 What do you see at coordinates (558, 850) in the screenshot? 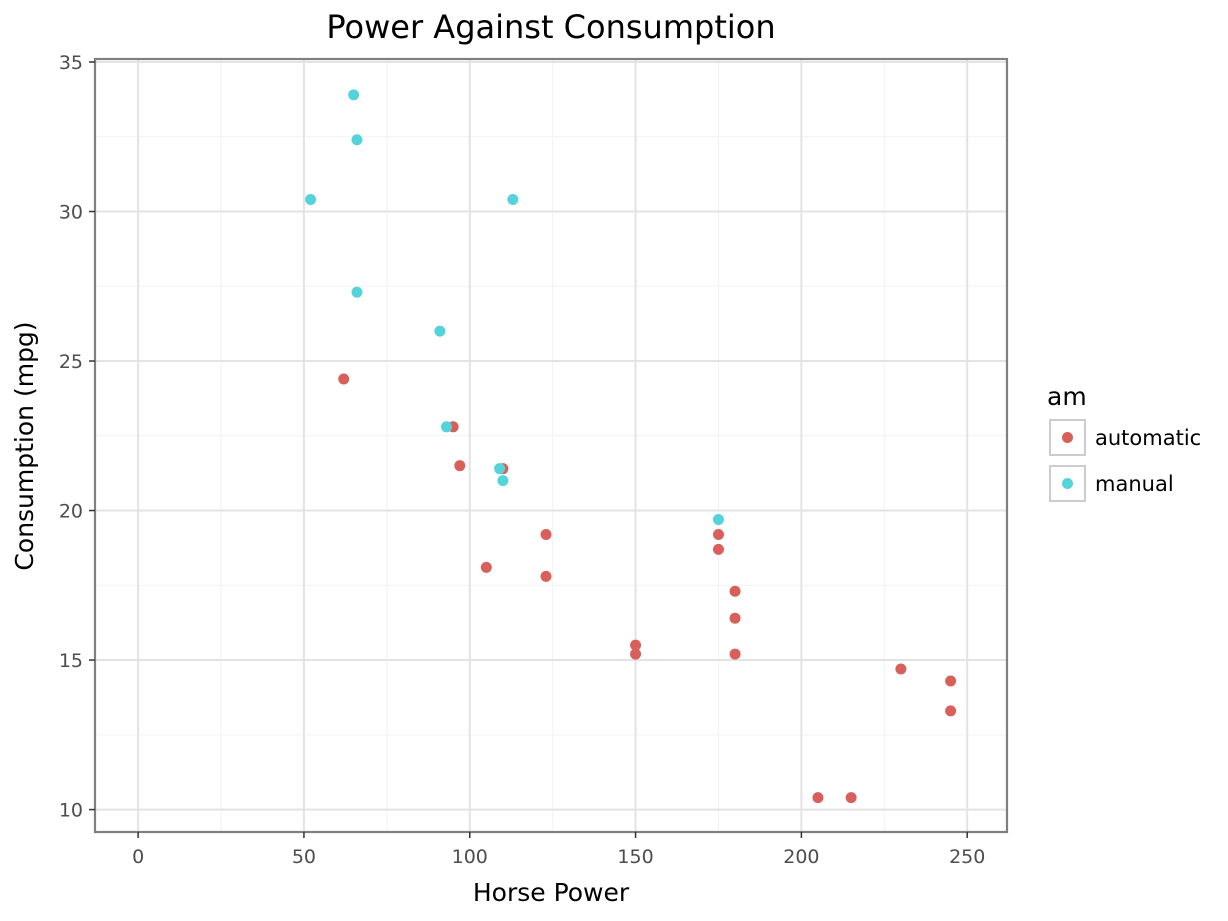
I see `x-axis: 0 50 100 150 200 250` at bounding box center [558, 850].